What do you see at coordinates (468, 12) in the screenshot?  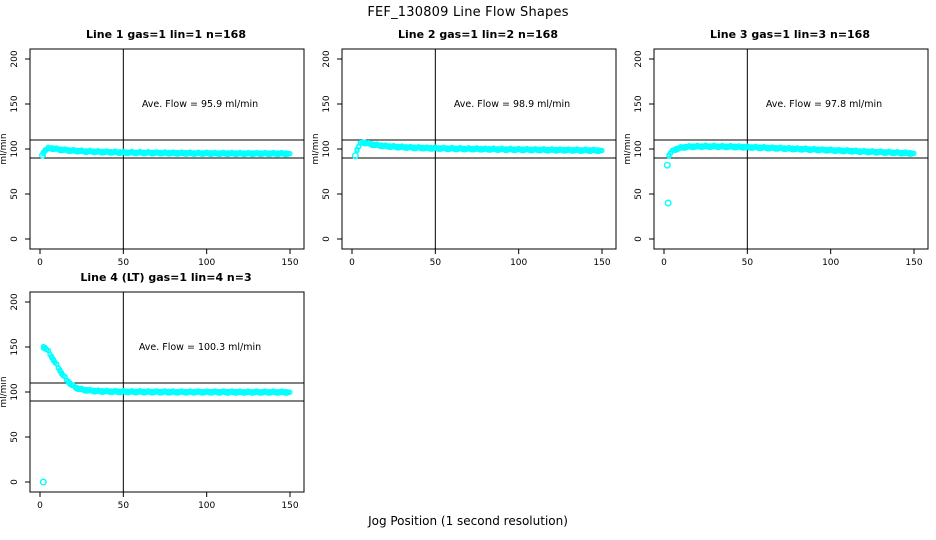 I see `figure-title: FEF_130809 Line Flow Shapes` at bounding box center [468, 12].